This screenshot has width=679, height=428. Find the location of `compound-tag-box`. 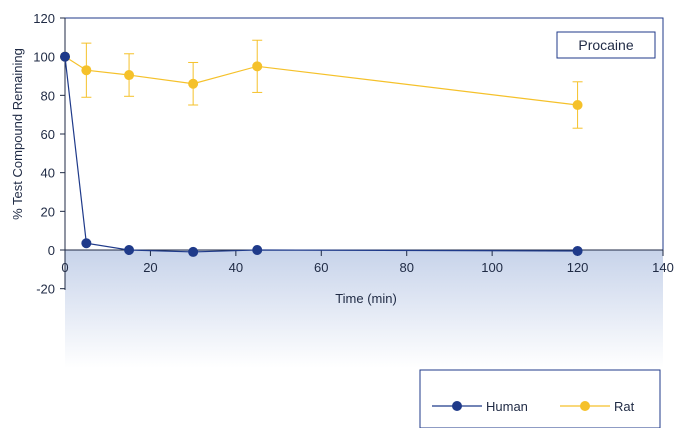

compound-tag-box is located at coordinates (606, 45).